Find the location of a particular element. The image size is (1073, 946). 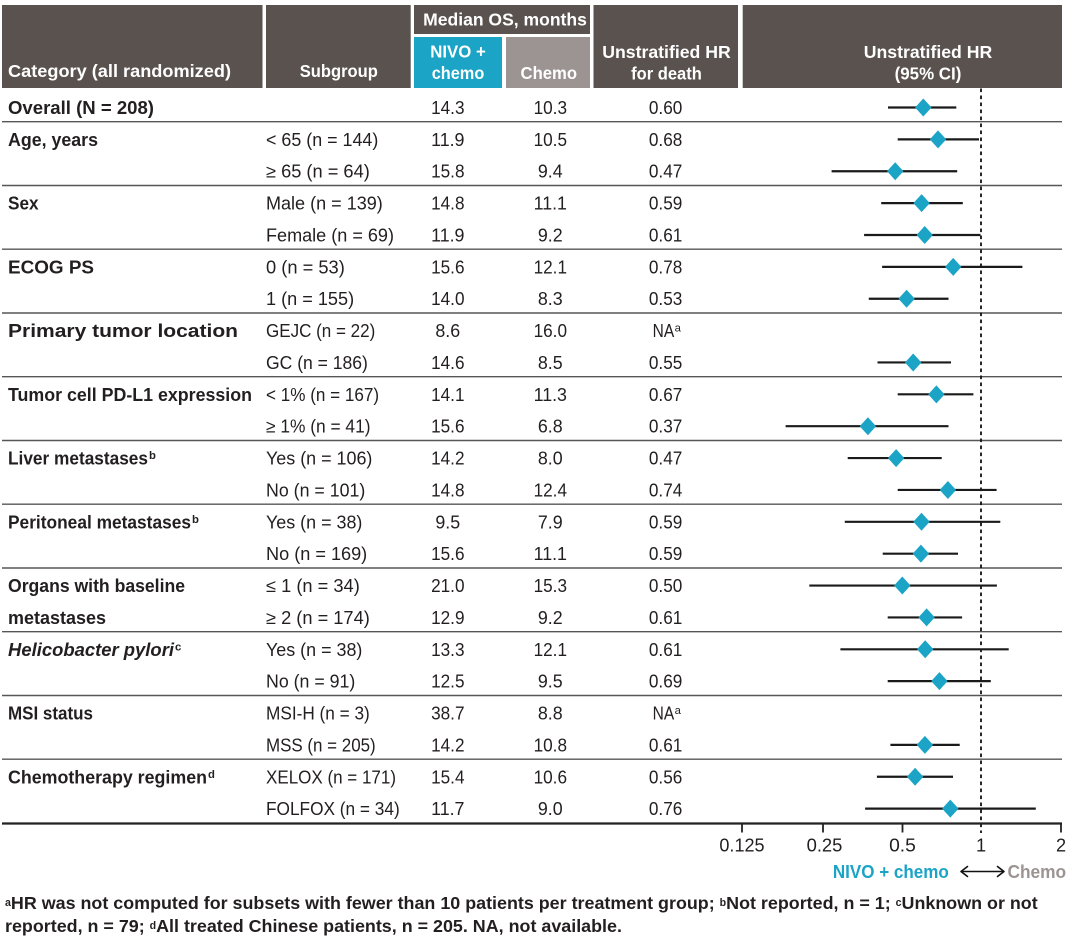

svg-text: 9.5 is located at coordinates (550, 682).